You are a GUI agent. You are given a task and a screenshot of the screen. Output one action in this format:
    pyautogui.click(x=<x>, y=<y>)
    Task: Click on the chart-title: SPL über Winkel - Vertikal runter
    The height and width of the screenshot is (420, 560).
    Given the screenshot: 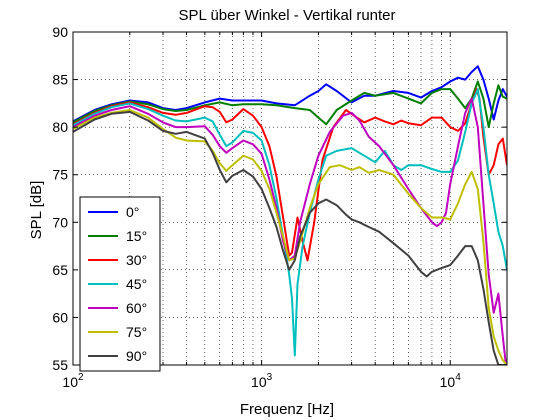 What is the action you would take?
    pyautogui.click(x=286, y=15)
    